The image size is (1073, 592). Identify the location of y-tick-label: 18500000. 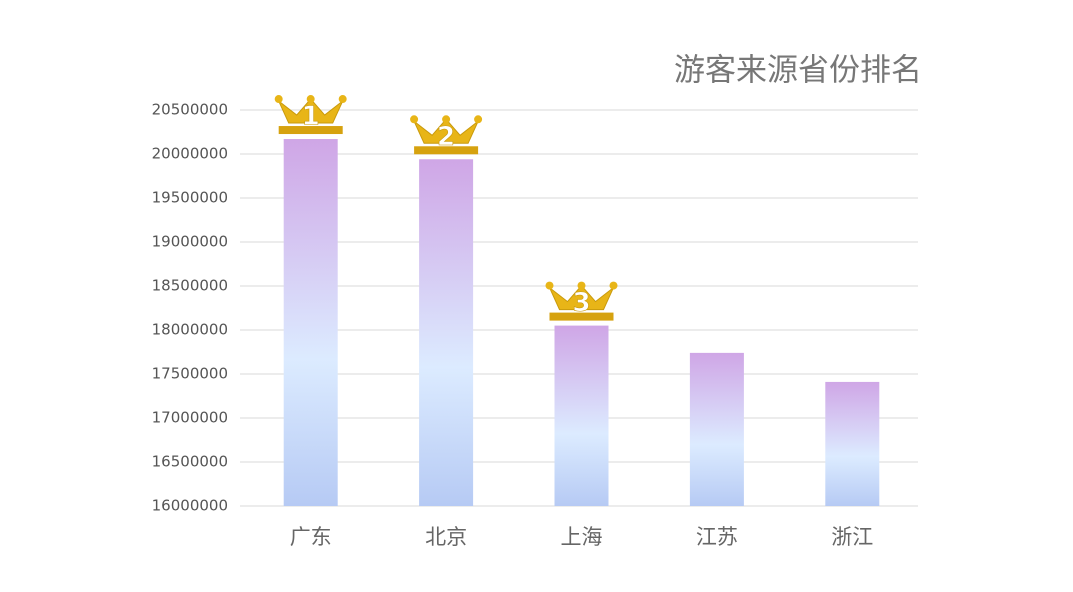
(190, 286).